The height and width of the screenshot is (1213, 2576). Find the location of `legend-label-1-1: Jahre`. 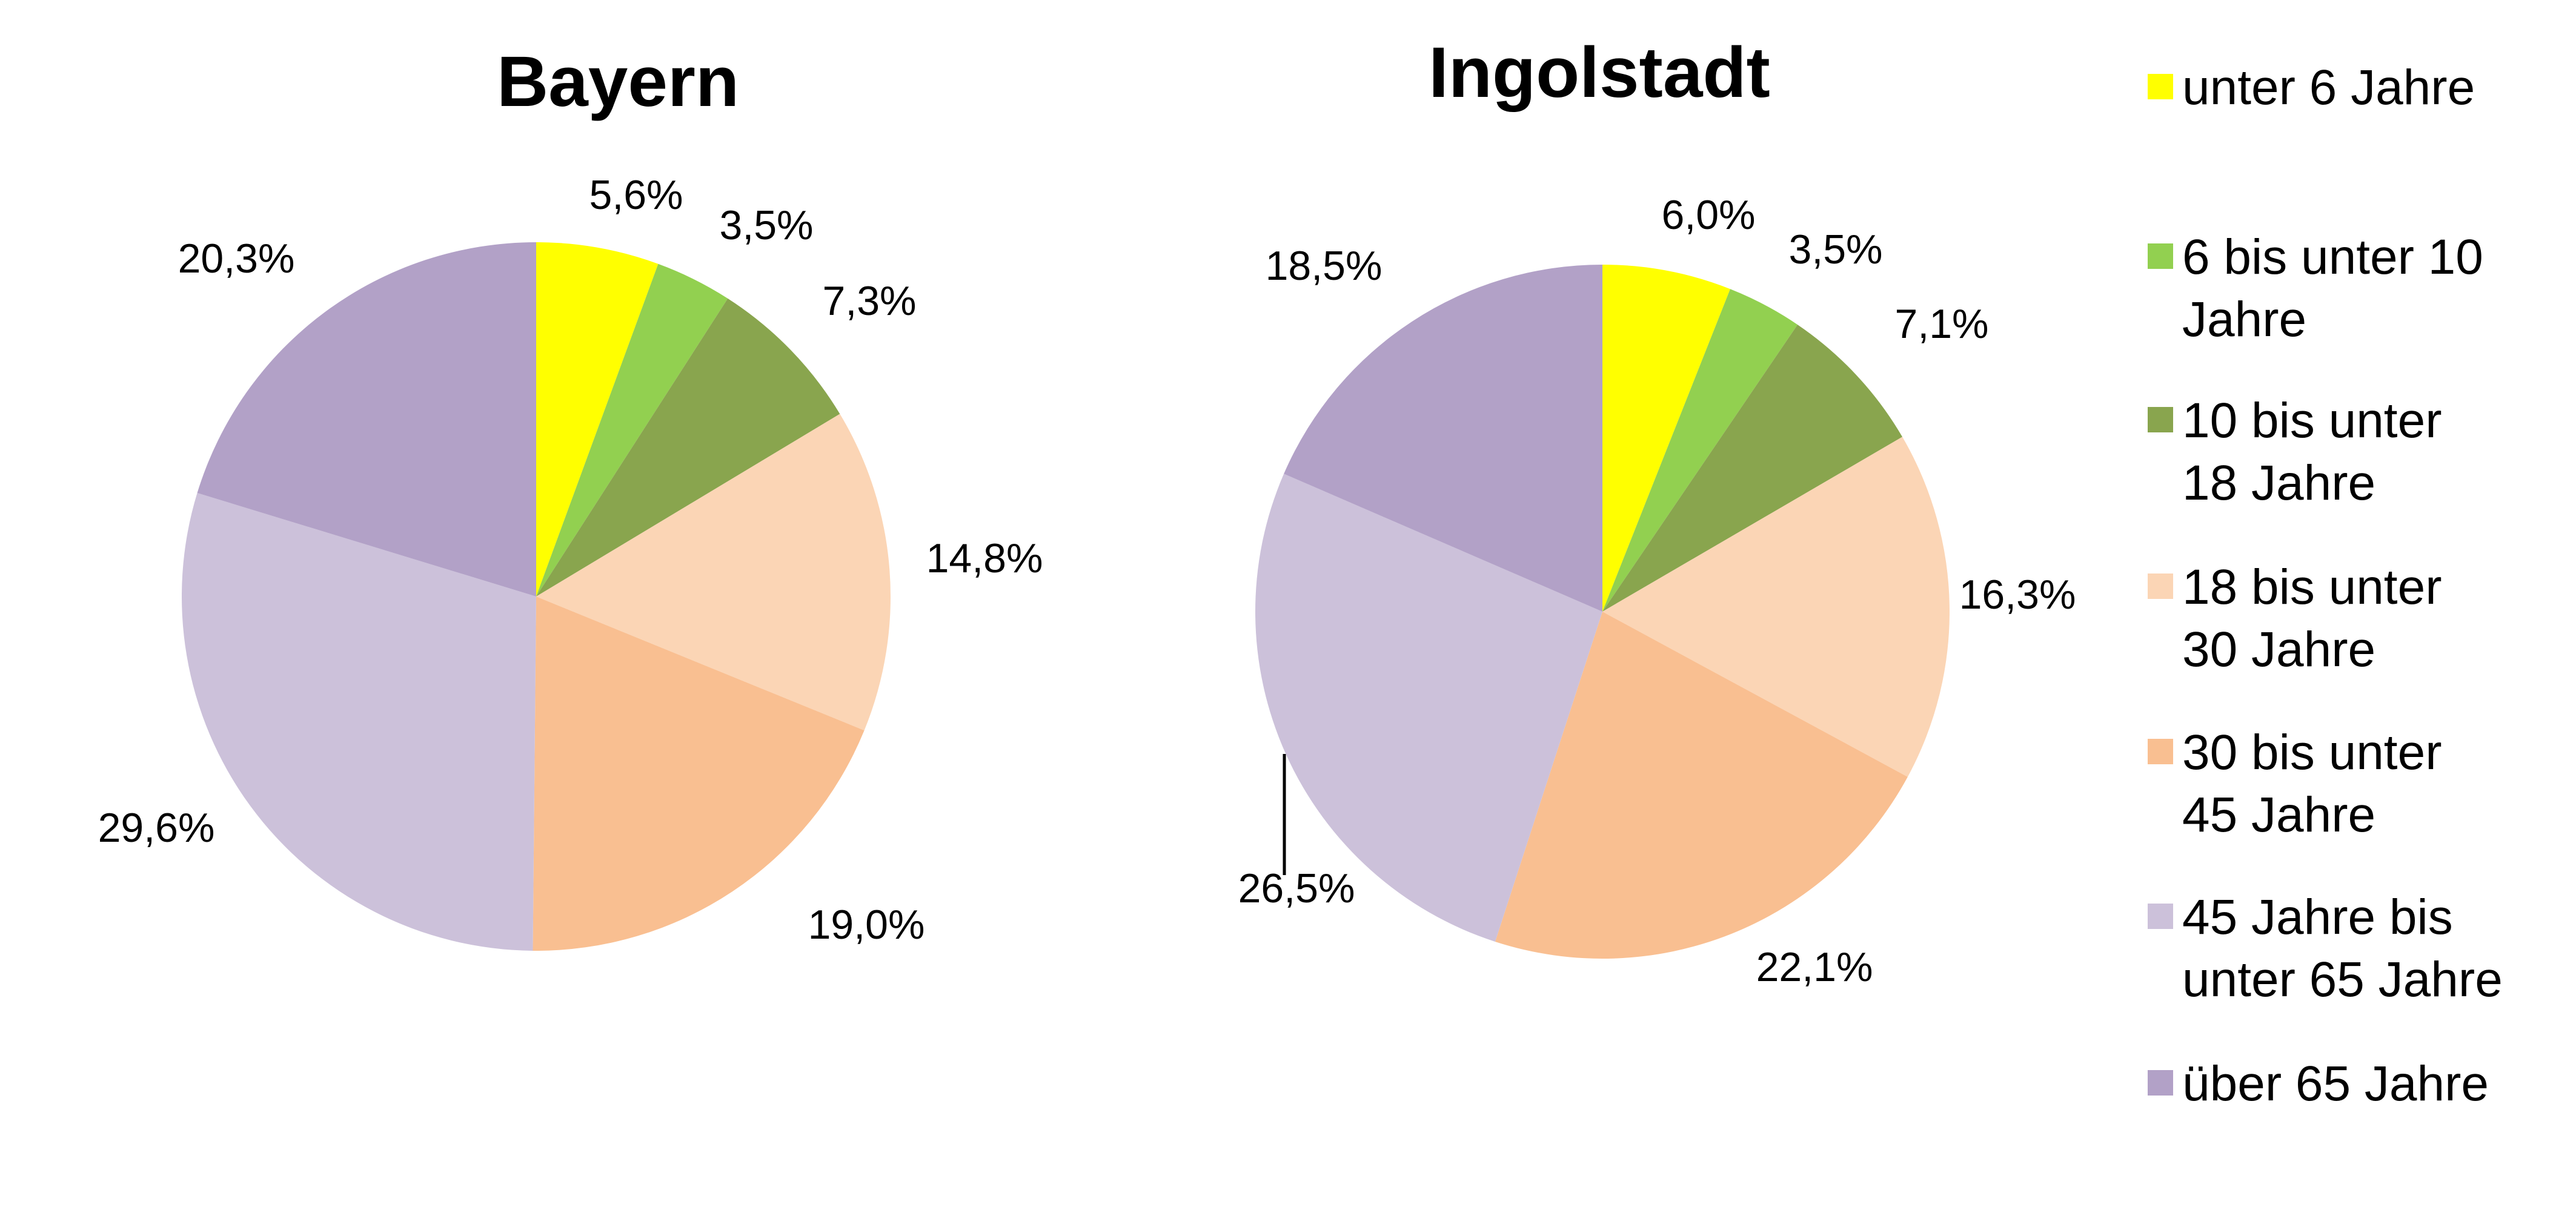

legend-label-1-1: Jahre is located at coordinates (2244, 319).